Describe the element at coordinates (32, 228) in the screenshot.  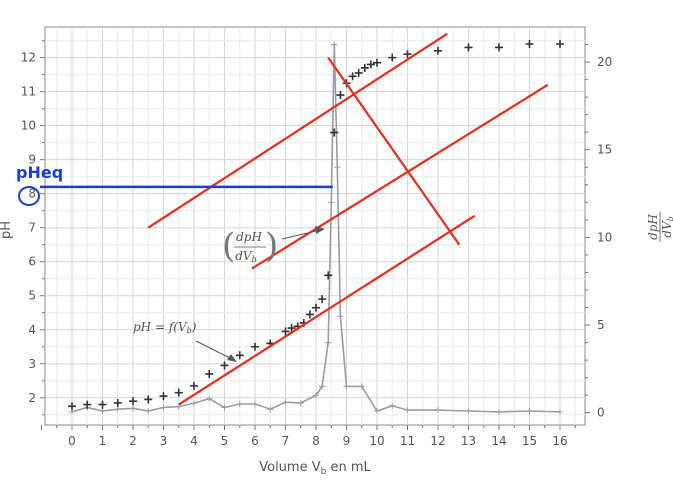
I see `left-y-tick-label: 7` at that location.